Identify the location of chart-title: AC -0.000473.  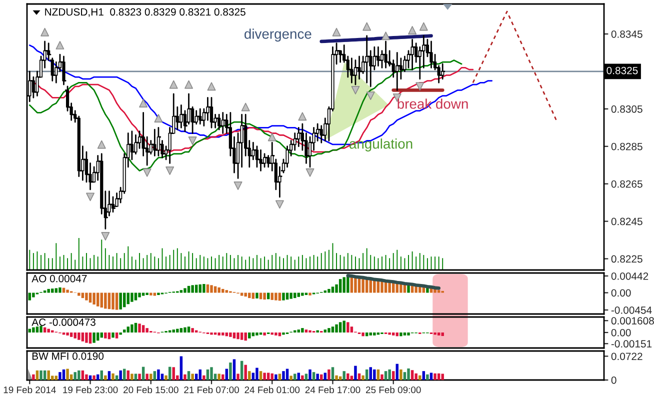
(64, 322).